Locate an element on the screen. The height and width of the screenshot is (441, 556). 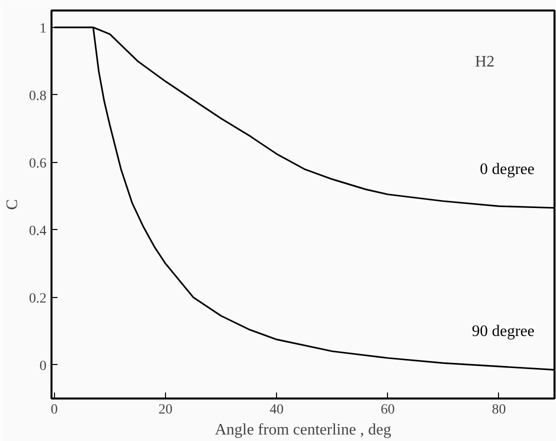
series-label: 0 degree is located at coordinates (507, 169).